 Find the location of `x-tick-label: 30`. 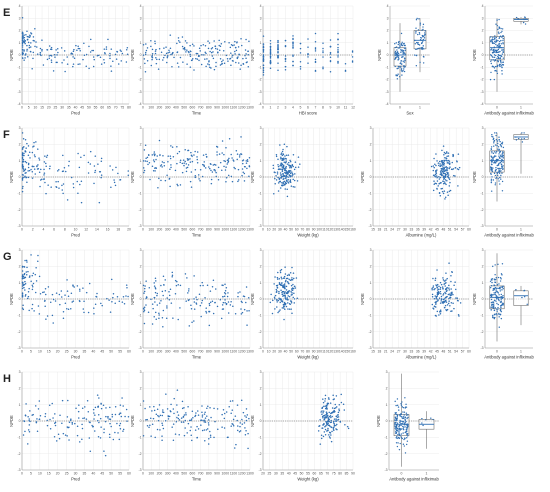

x-tick-label: 30 is located at coordinates (62, 108).